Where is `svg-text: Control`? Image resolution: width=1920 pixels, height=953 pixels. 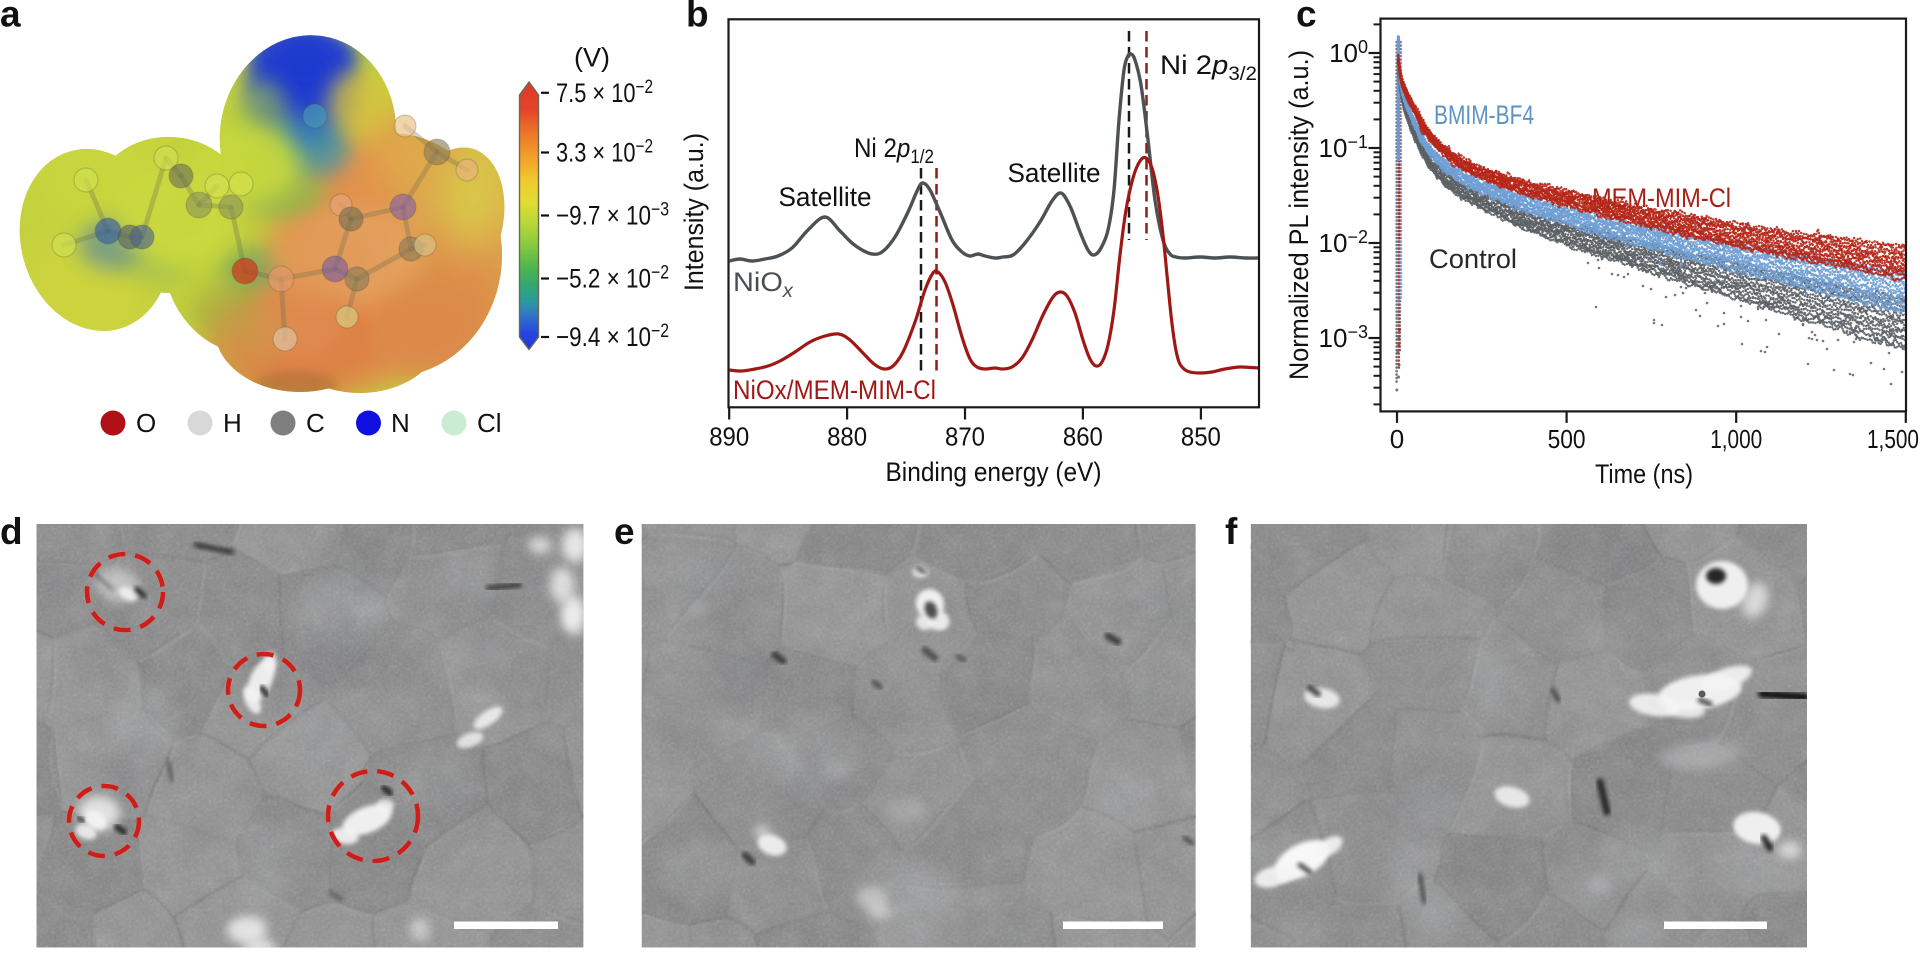 svg-text: Control is located at coordinates (1473, 259).